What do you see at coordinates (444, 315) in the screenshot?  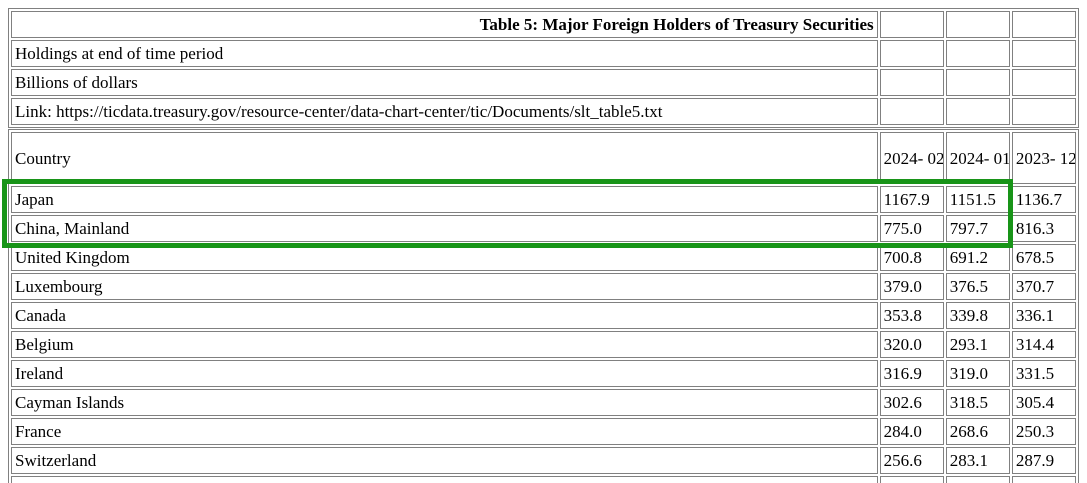 I see `country-cell: Canada` at bounding box center [444, 315].